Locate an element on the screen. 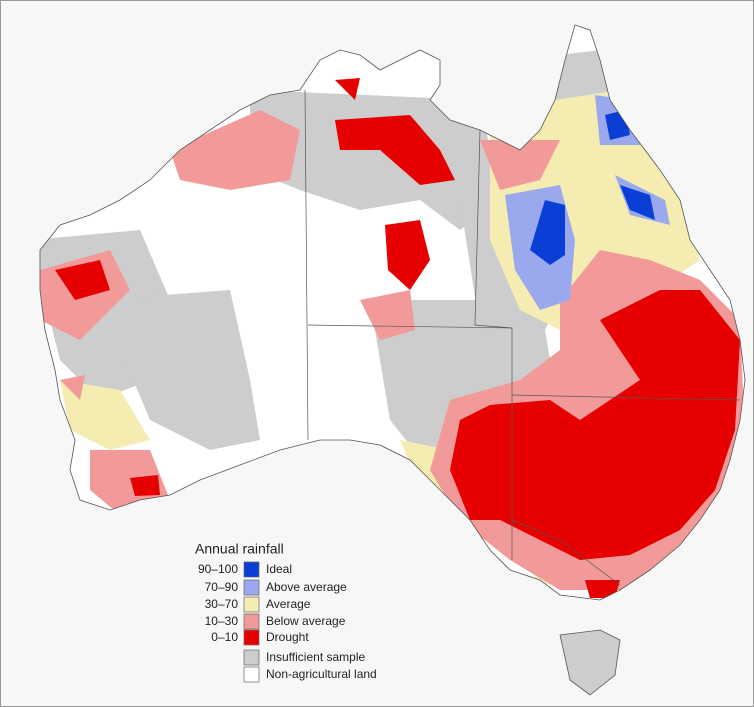 The image size is (754, 707). wa-border is located at coordinates (306, 265).